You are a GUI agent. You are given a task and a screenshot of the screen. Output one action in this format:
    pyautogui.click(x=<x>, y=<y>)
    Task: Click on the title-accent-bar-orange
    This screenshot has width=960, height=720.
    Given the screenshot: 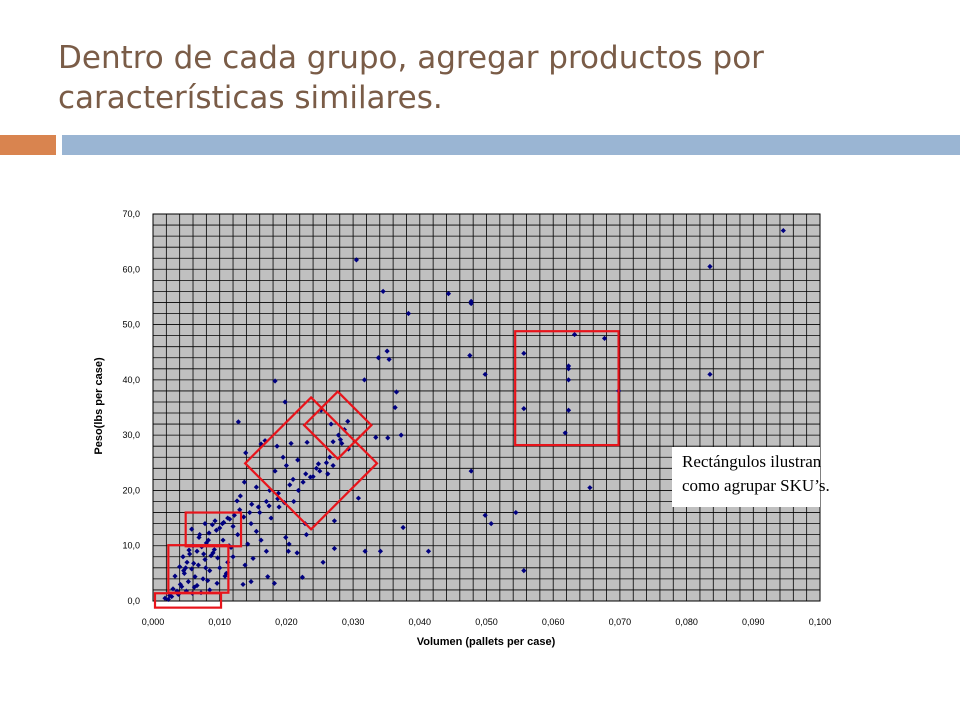 What is the action you would take?
    pyautogui.click(x=28, y=145)
    